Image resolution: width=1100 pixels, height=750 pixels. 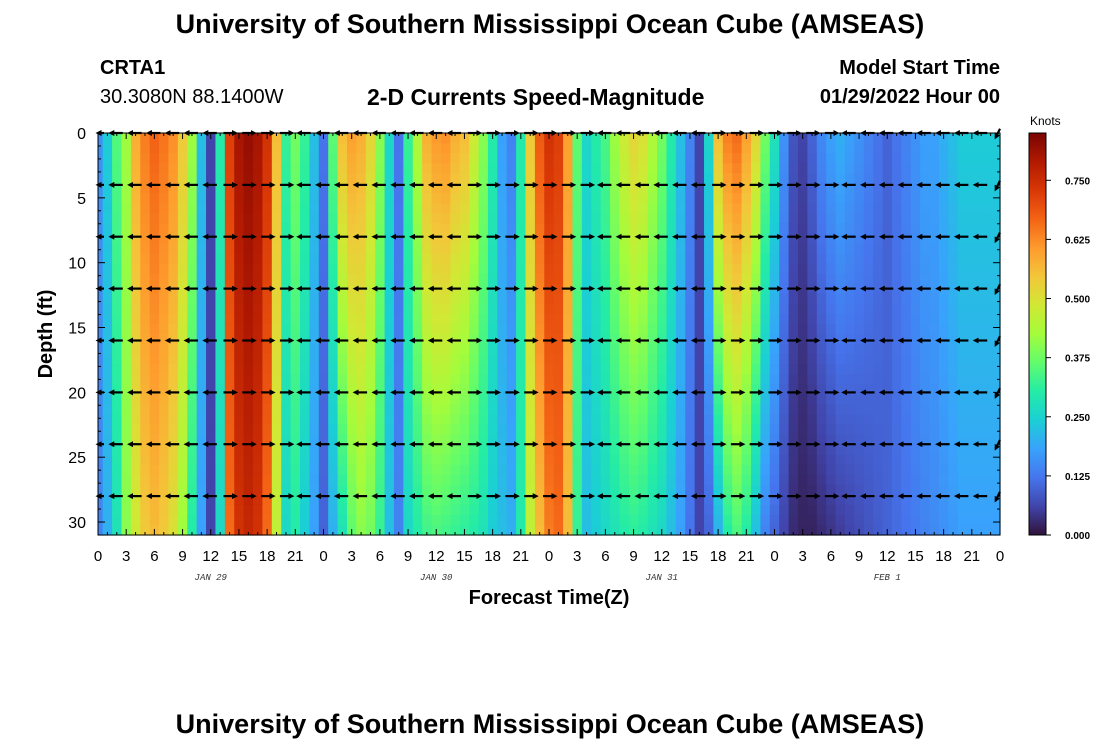 What do you see at coordinates (46, 334) in the screenshot?
I see `y-axis-label: Depth (ft)` at bounding box center [46, 334].